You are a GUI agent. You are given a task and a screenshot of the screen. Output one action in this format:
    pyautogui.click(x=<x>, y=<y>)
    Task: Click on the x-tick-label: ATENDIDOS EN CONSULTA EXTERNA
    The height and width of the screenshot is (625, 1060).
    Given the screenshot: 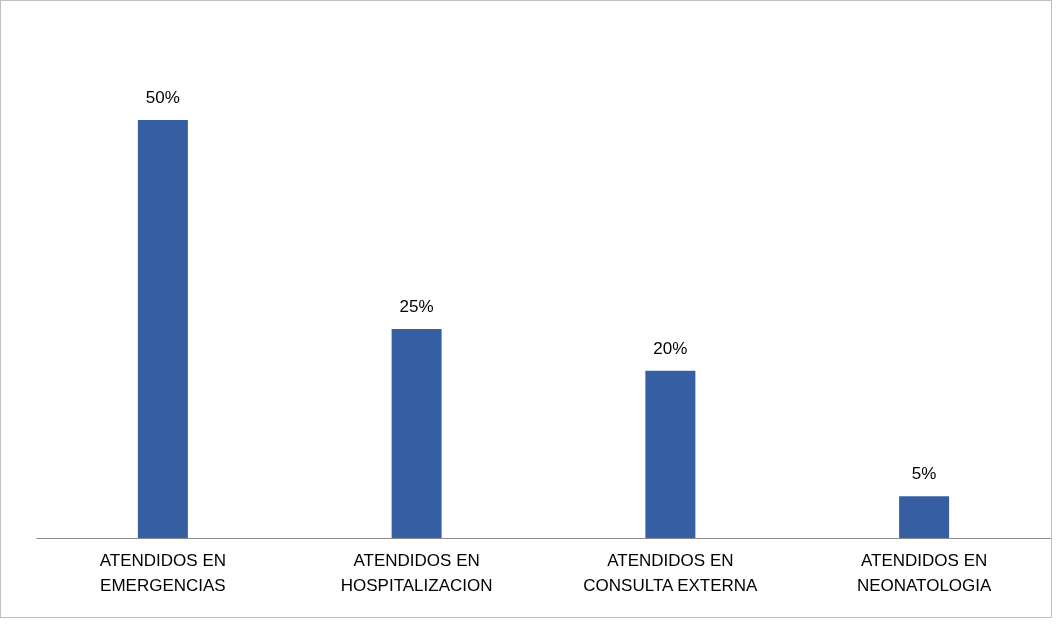 What is the action you would take?
    pyautogui.click(x=671, y=572)
    